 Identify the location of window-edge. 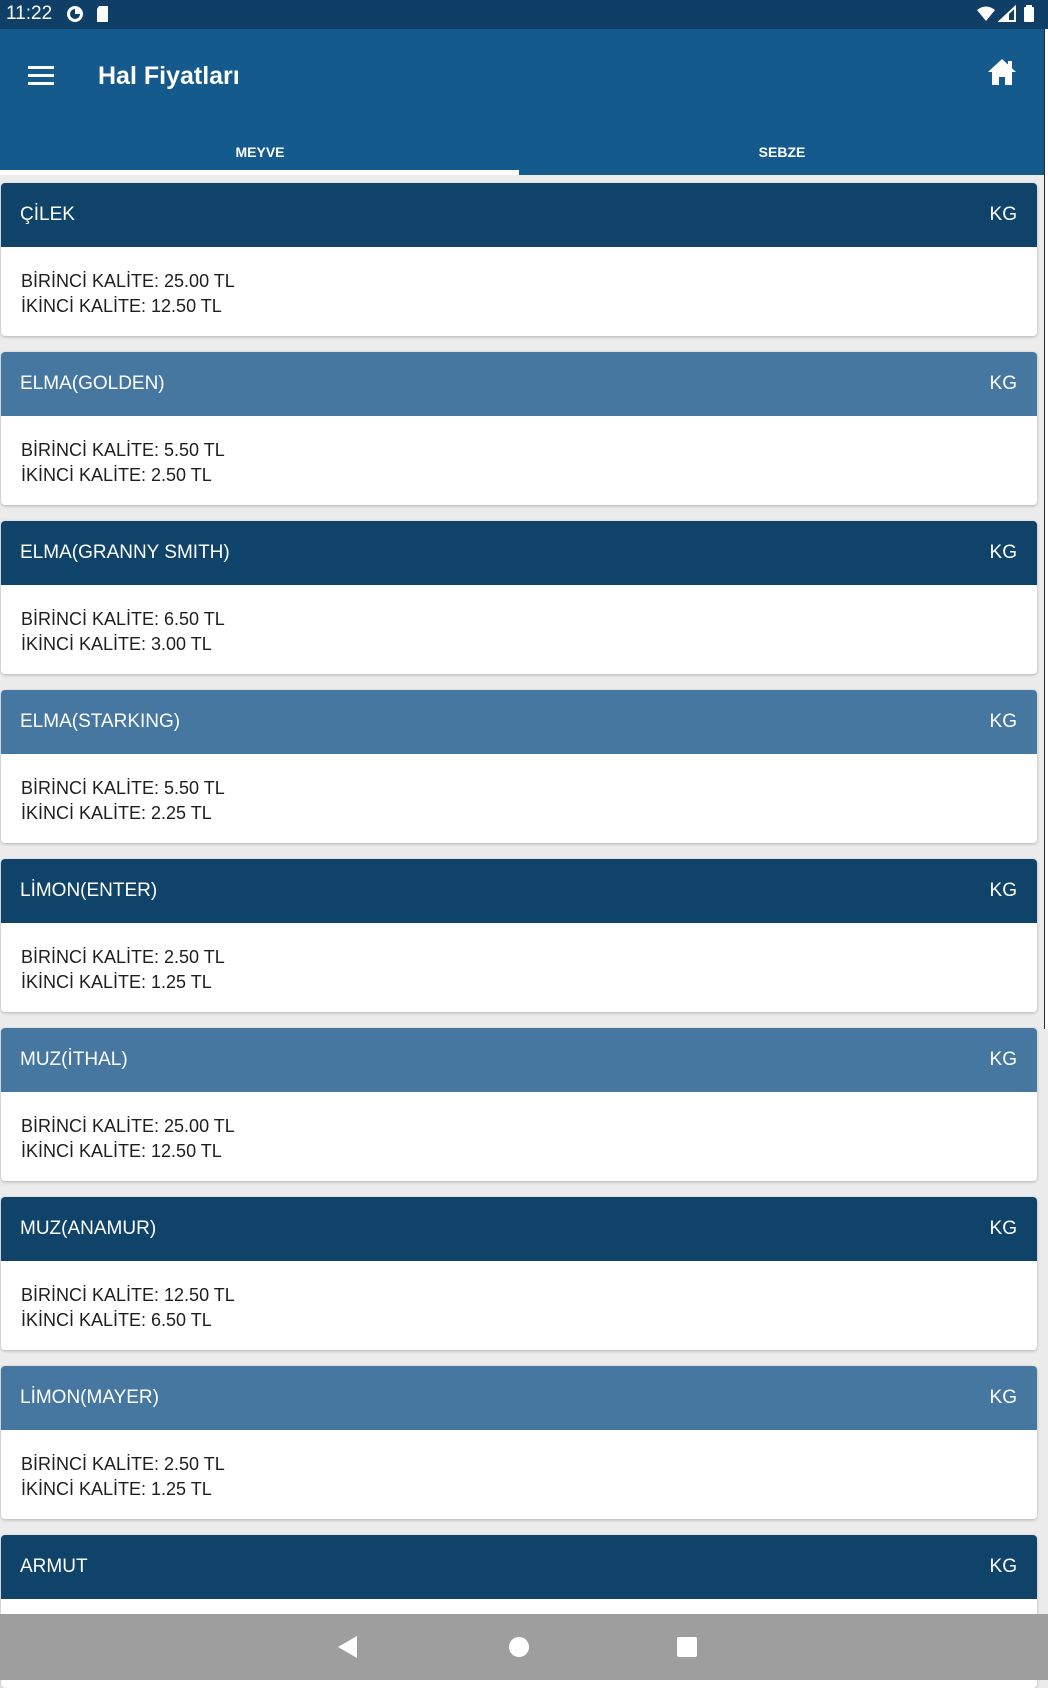
(1046, 529).